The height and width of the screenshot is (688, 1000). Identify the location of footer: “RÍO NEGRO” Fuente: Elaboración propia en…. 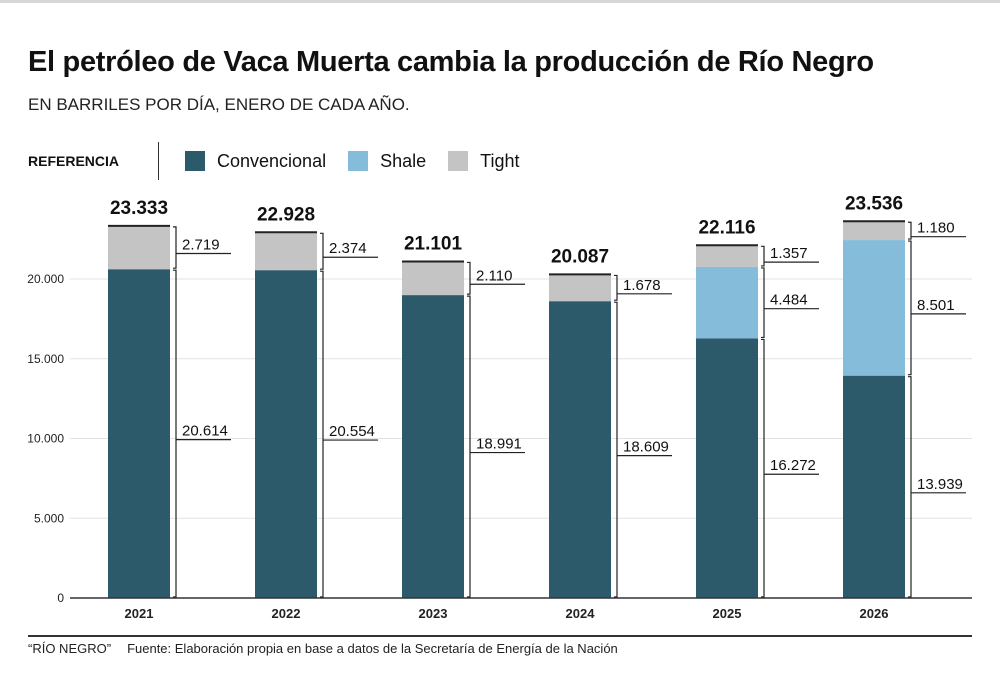
(331, 648).